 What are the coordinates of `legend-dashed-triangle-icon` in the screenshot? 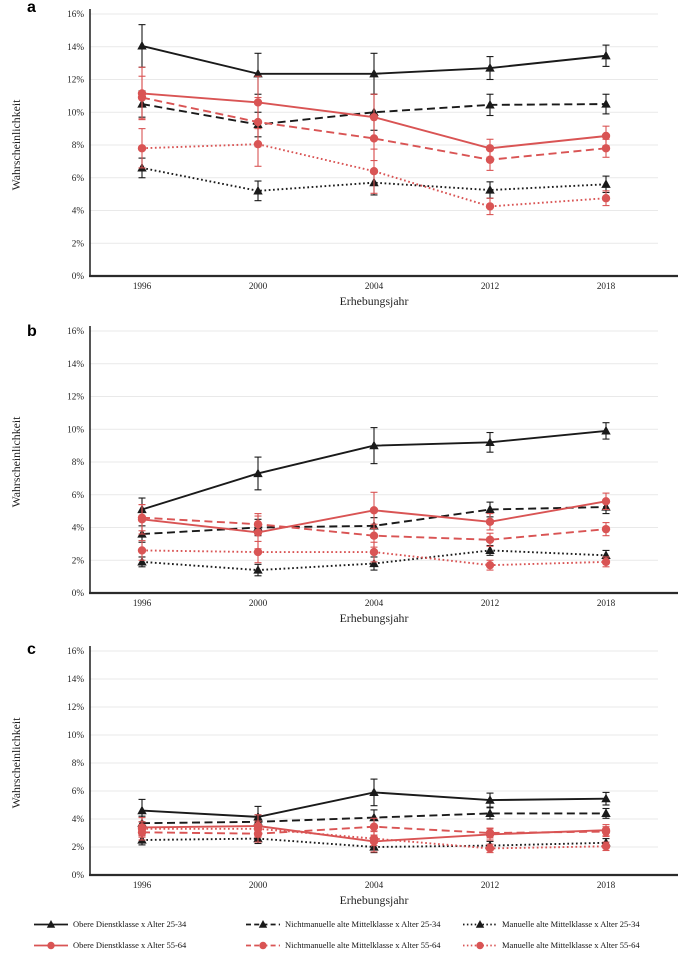 It's located at (263, 924).